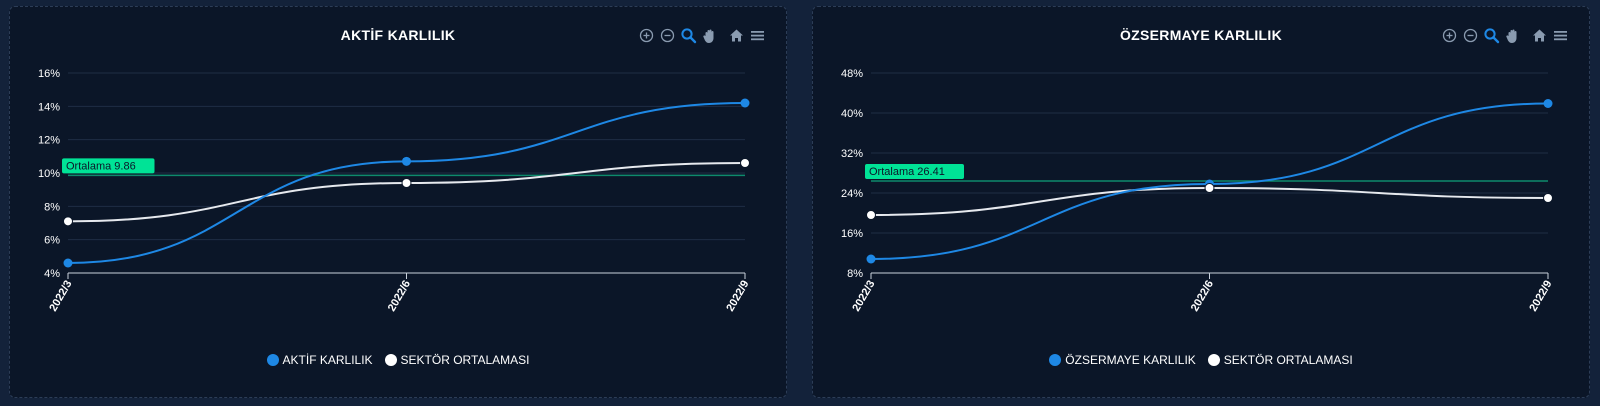  I want to click on y-tick-label: 32%, so click(852, 154).